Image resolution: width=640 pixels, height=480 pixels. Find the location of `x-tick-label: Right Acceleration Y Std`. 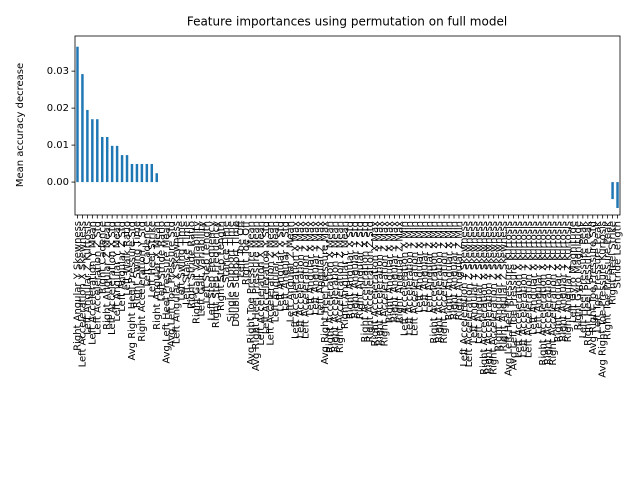

x-tick-label: Right Acceleration Y Std is located at coordinates (142, 281).